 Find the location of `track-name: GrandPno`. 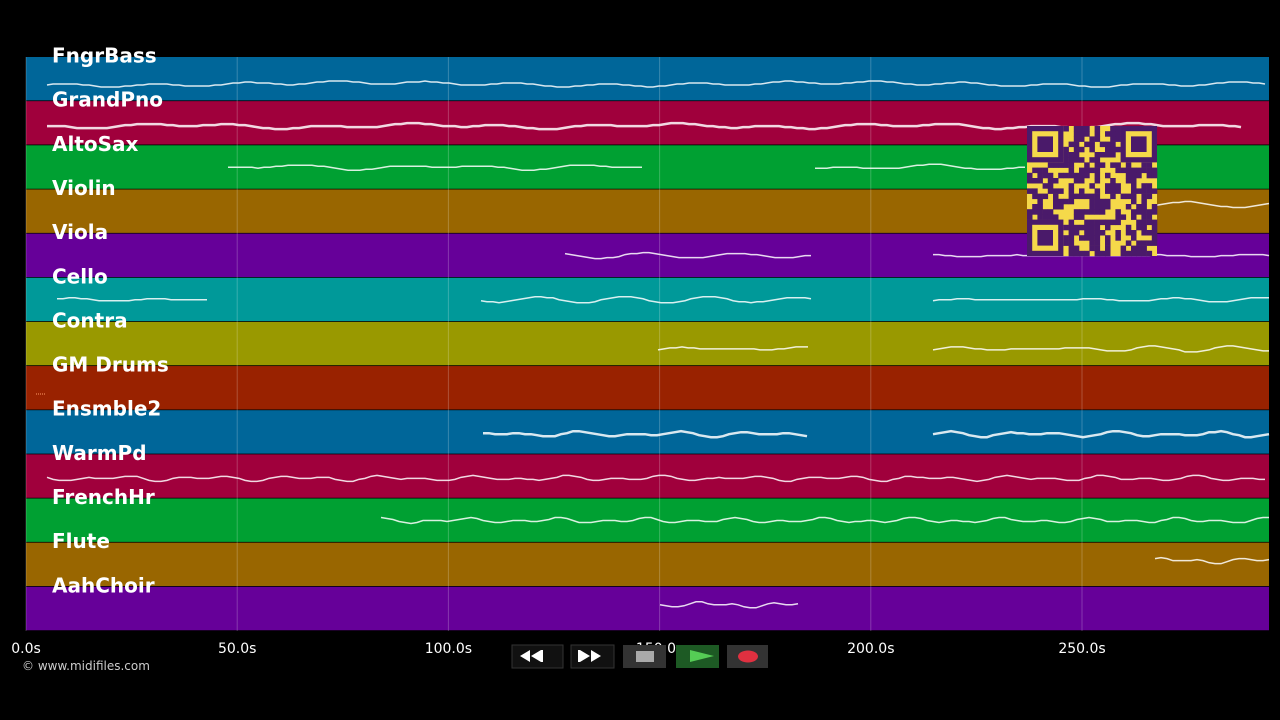

track-name: GrandPno is located at coordinates (107, 100).